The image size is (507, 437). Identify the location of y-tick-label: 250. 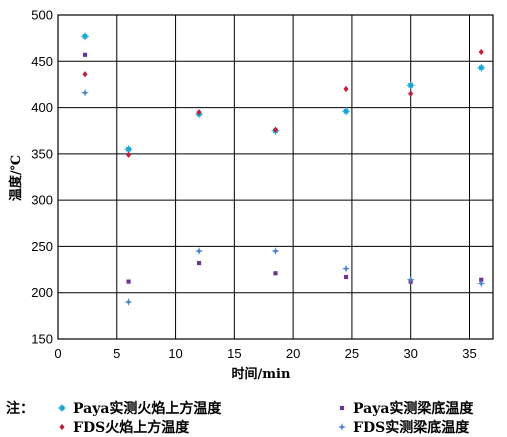
(42, 246).